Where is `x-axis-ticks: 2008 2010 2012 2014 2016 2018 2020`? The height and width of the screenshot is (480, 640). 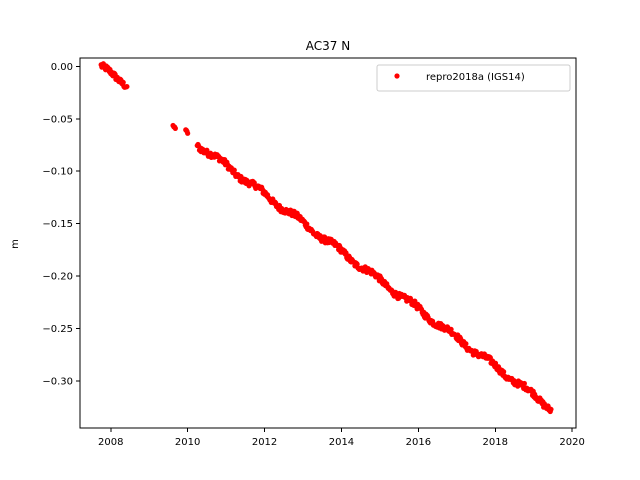 x-axis-ticks: 2008 2010 2012 2014 2016 2018 2020 is located at coordinates (341, 438).